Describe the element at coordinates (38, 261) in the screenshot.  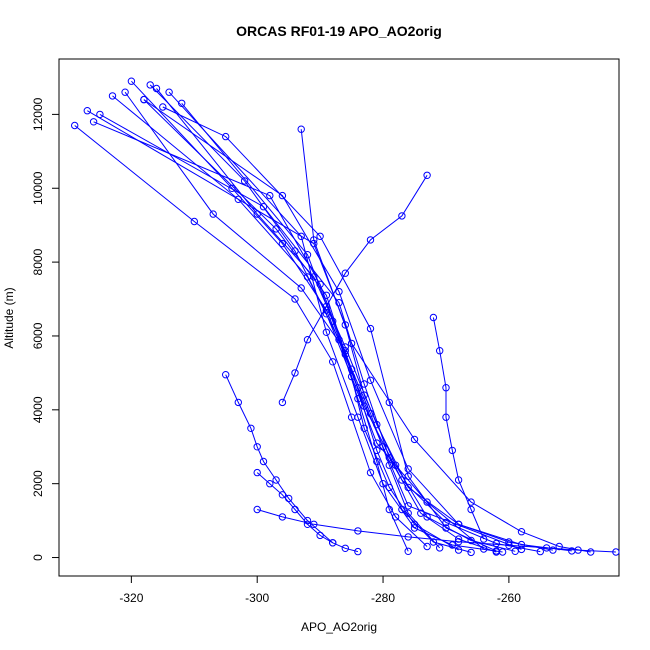
I see `y-tick-label: 8000` at that location.